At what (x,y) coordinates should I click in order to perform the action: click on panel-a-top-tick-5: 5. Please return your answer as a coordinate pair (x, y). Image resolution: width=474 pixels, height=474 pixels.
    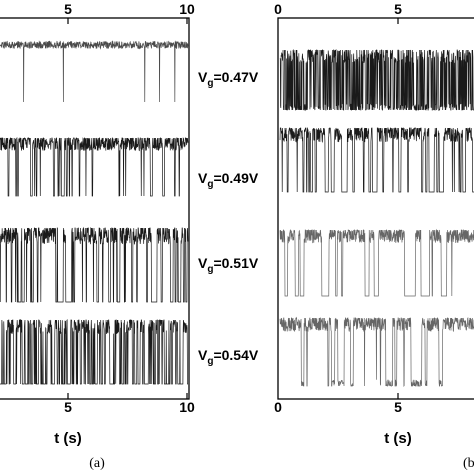
    Looking at the image, I should click on (68, 9).